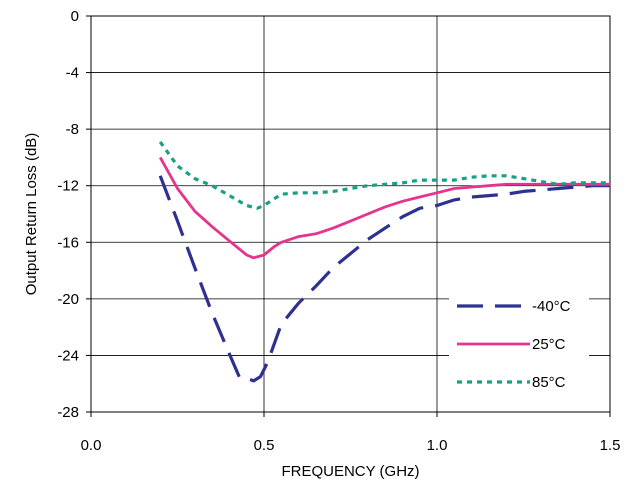 This screenshot has height=491, width=633. What do you see at coordinates (350, 471) in the screenshot?
I see `x-axis-label: FREQUENCY (GHz)` at bounding box center [350, 471].